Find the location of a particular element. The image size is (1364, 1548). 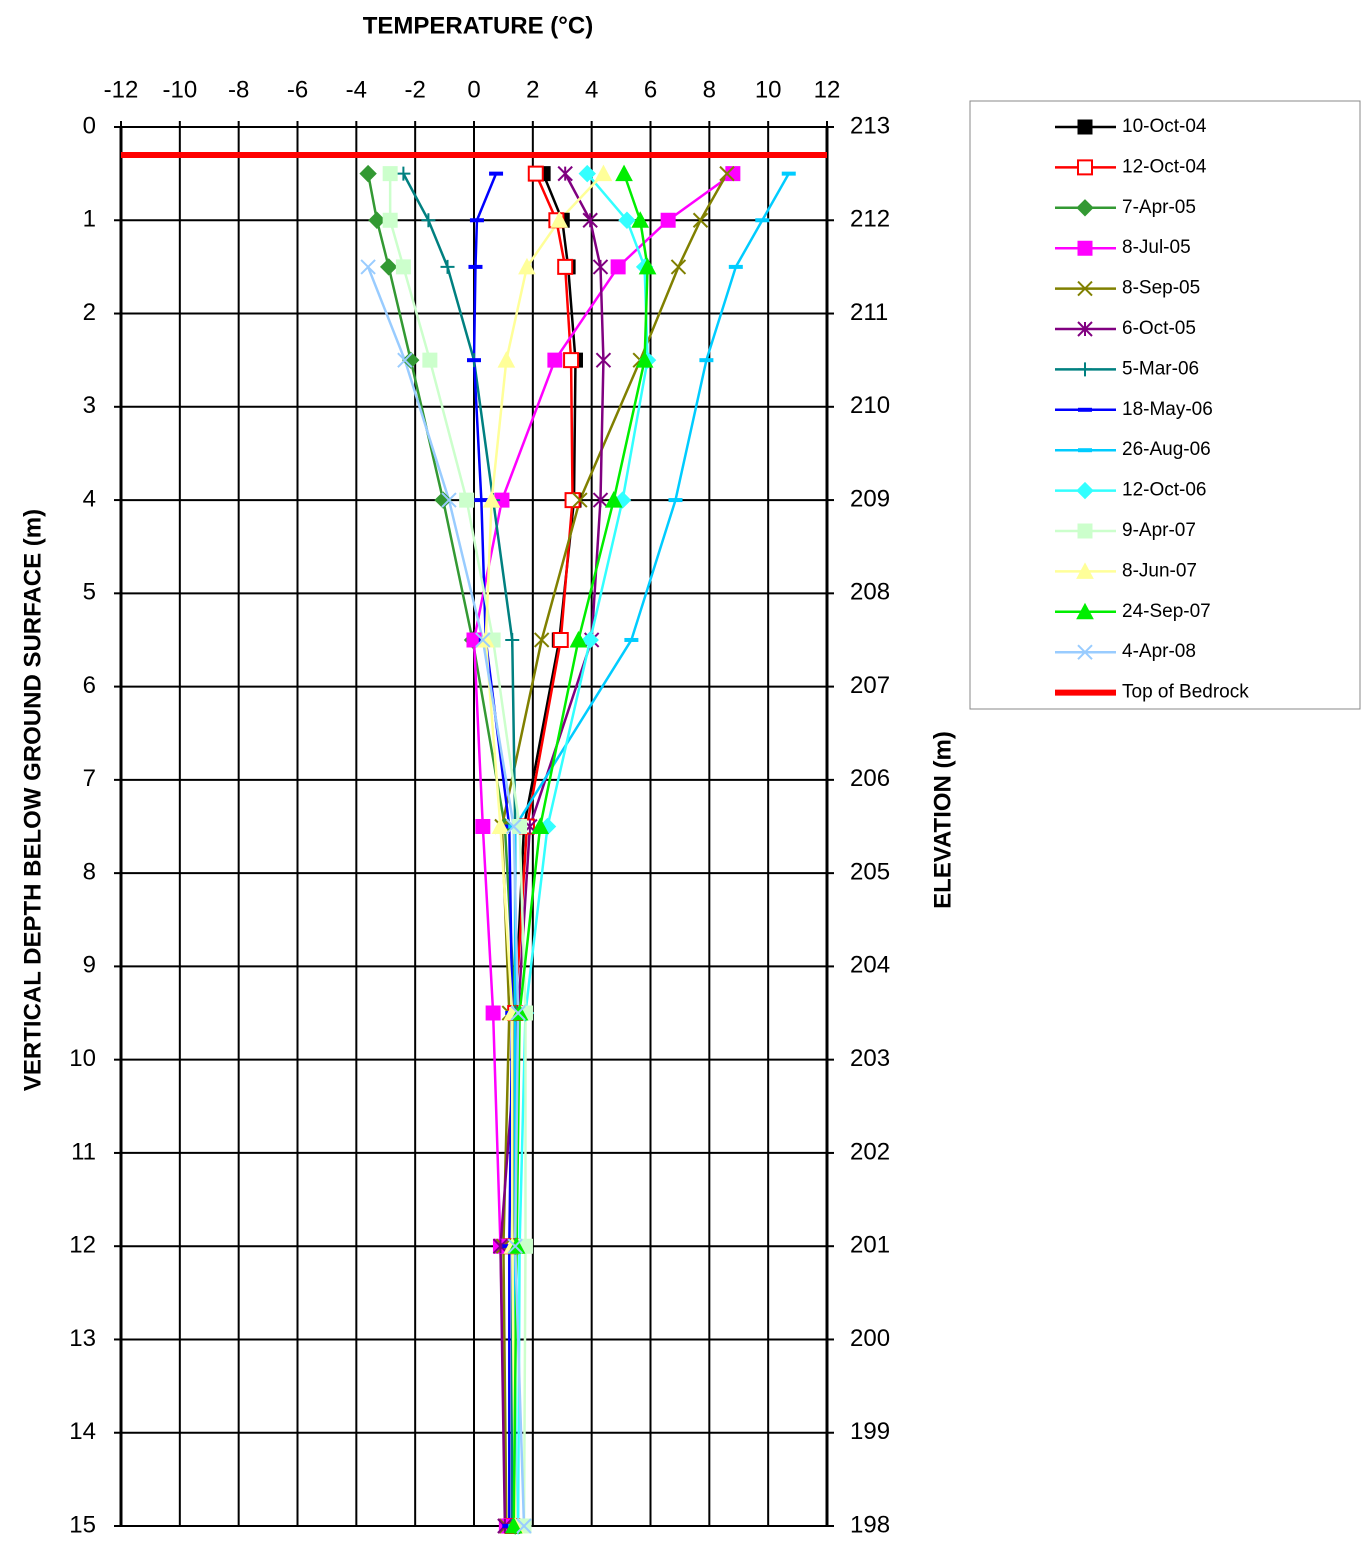

y2-tick-label: 211 is located at coordinates (869, 312).